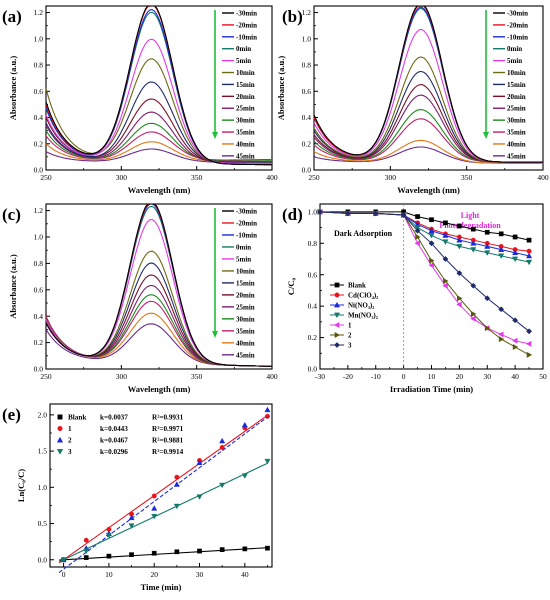 The height and width of the screenshot is (600, 550). I want to click on x-ticks: 250 300 350 400, so click(428, 174).